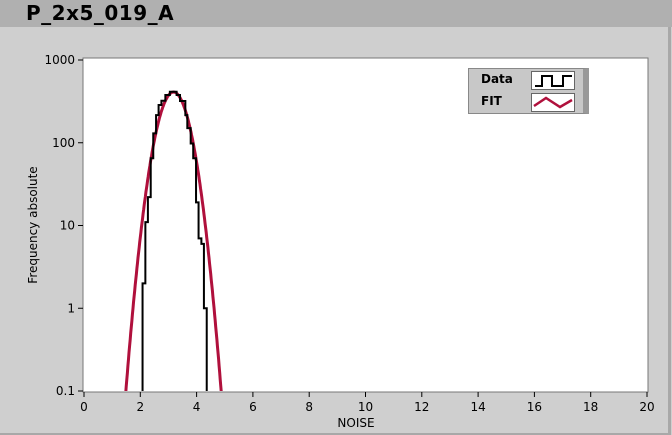 This screenshot has width=672, height=435. What do you see at coordinates (309, 407) in the screenshot?
I see `x-tick-label: 8` at bounding box center [309, 407].